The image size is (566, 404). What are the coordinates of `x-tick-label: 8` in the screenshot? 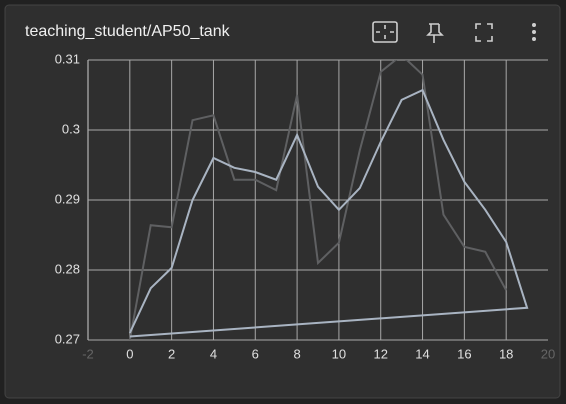 It's located at (296, 353).